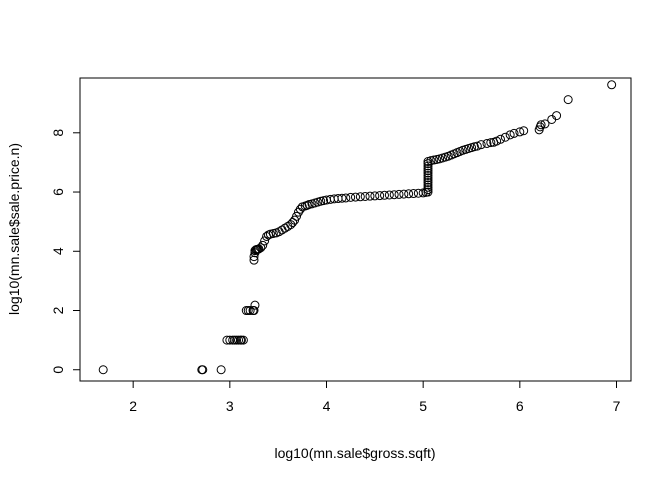 This screenshot has width=672, height=480. I want to click on y-axis: 0 2 4 6 8, so click(65, 251).